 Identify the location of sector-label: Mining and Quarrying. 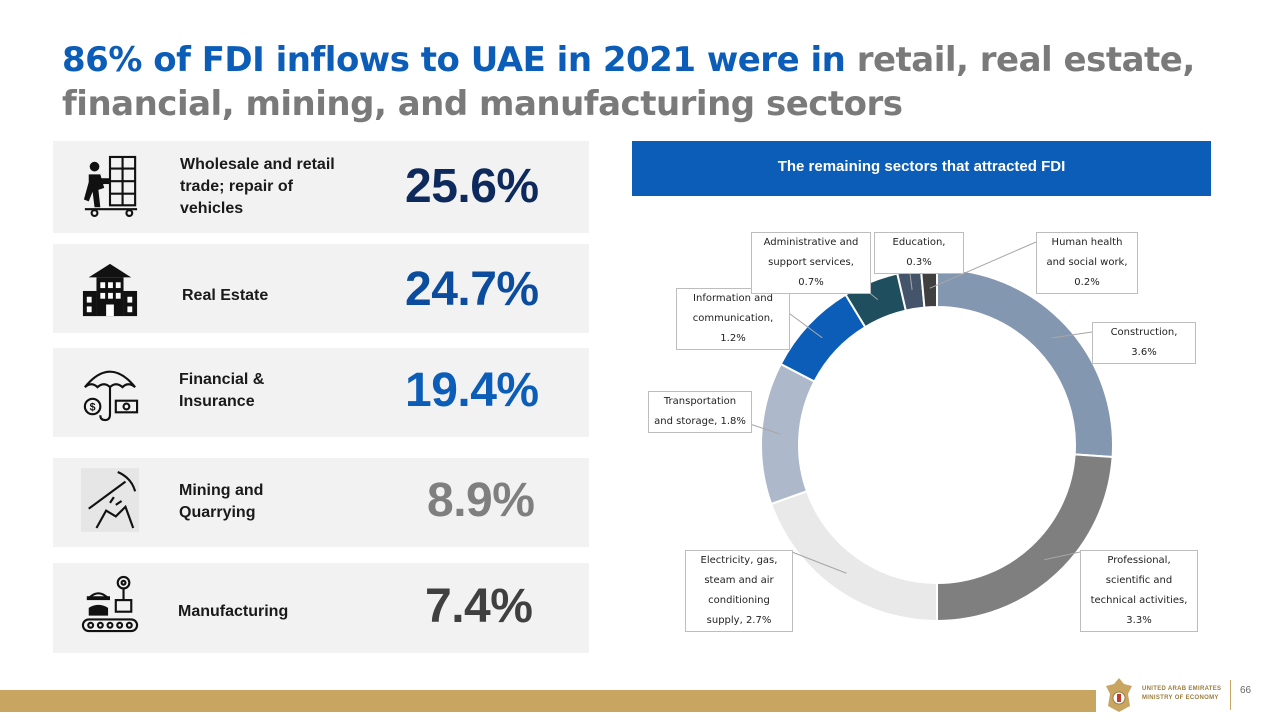
(221, 501).